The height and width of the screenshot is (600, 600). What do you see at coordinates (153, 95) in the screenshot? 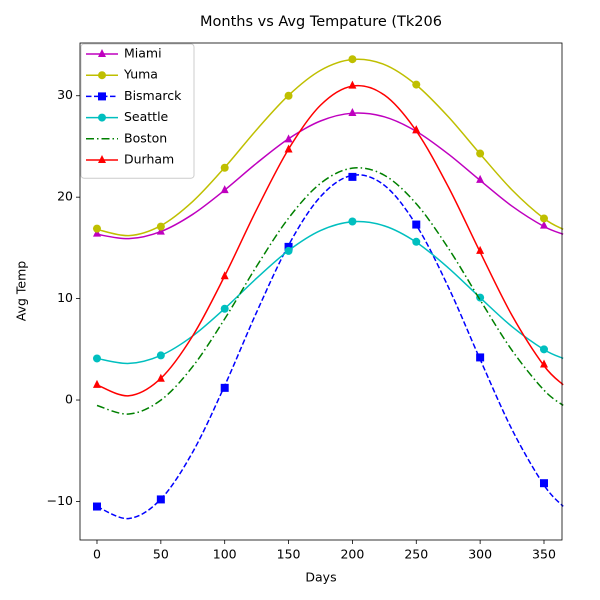
I see `legend-label: Bismarck` at bounding box center [153, 95].